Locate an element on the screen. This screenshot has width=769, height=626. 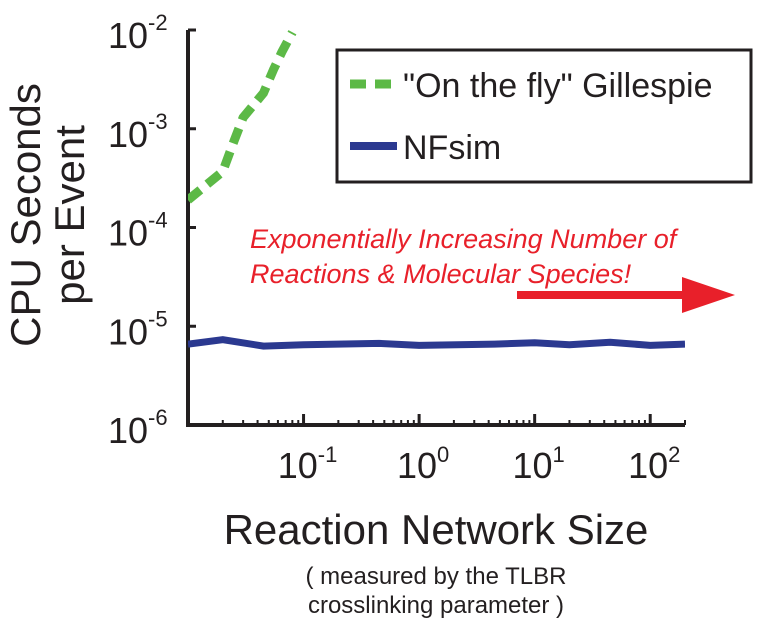
y-tick-label: 10⁻² is located at coordinates (138, 33).